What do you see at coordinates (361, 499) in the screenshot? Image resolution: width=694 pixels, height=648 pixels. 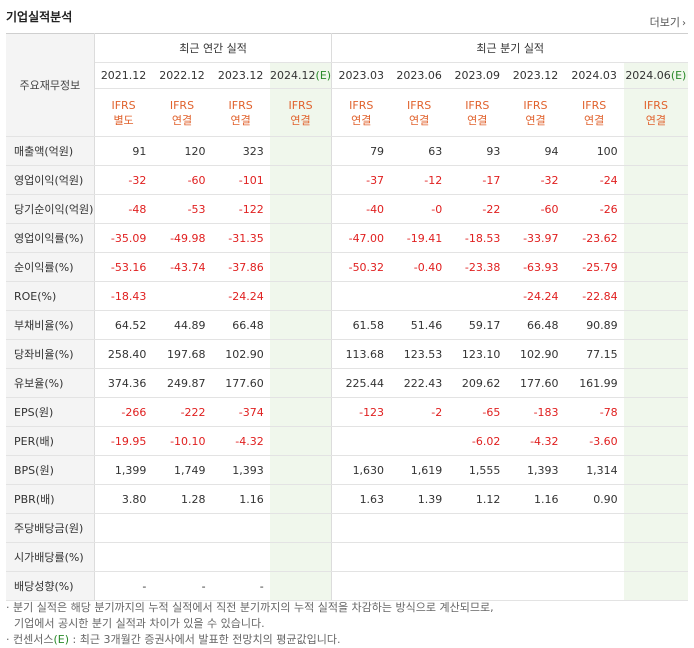 I see `table-cell: 1.63` at bounding box center [361, 499].